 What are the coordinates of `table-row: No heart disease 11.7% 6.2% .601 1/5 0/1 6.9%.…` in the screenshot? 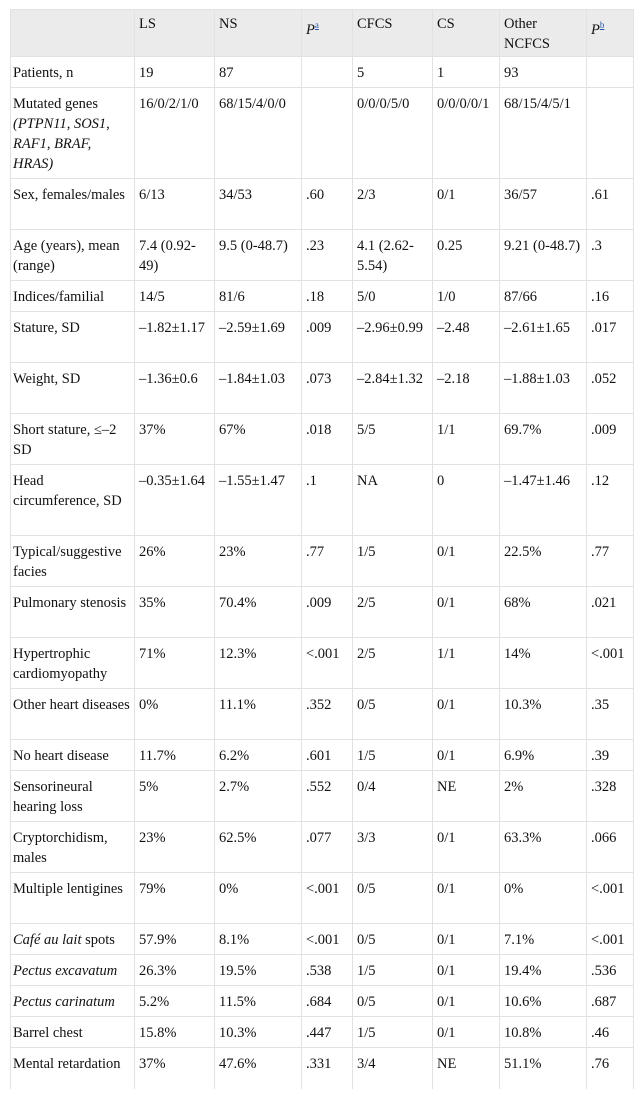 It's located at (322, 755).